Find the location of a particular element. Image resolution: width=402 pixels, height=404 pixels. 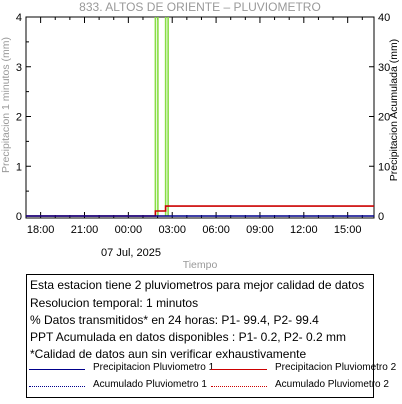

legend-swatch-p1-precip is located at coordinates (57, 369).